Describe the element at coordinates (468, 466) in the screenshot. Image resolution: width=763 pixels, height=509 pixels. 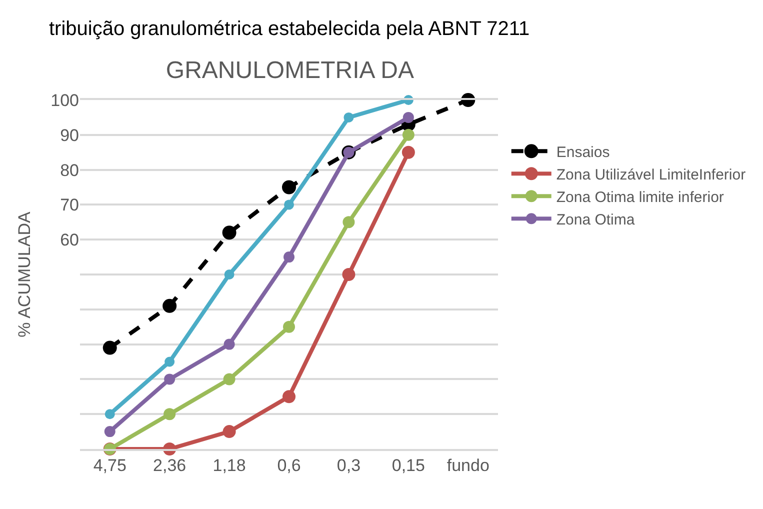
I see `x-tick-label: fundo` at that location.